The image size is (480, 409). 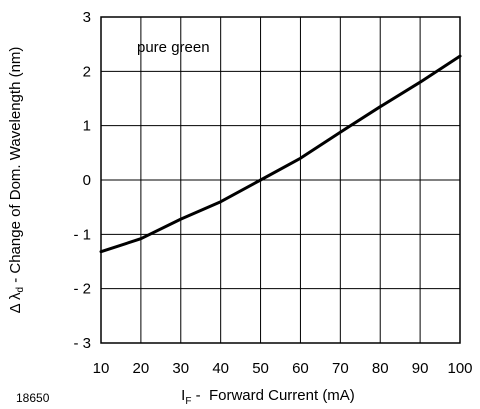 I want to click on x-axis-symbol: I, so click(x=183, y=395).